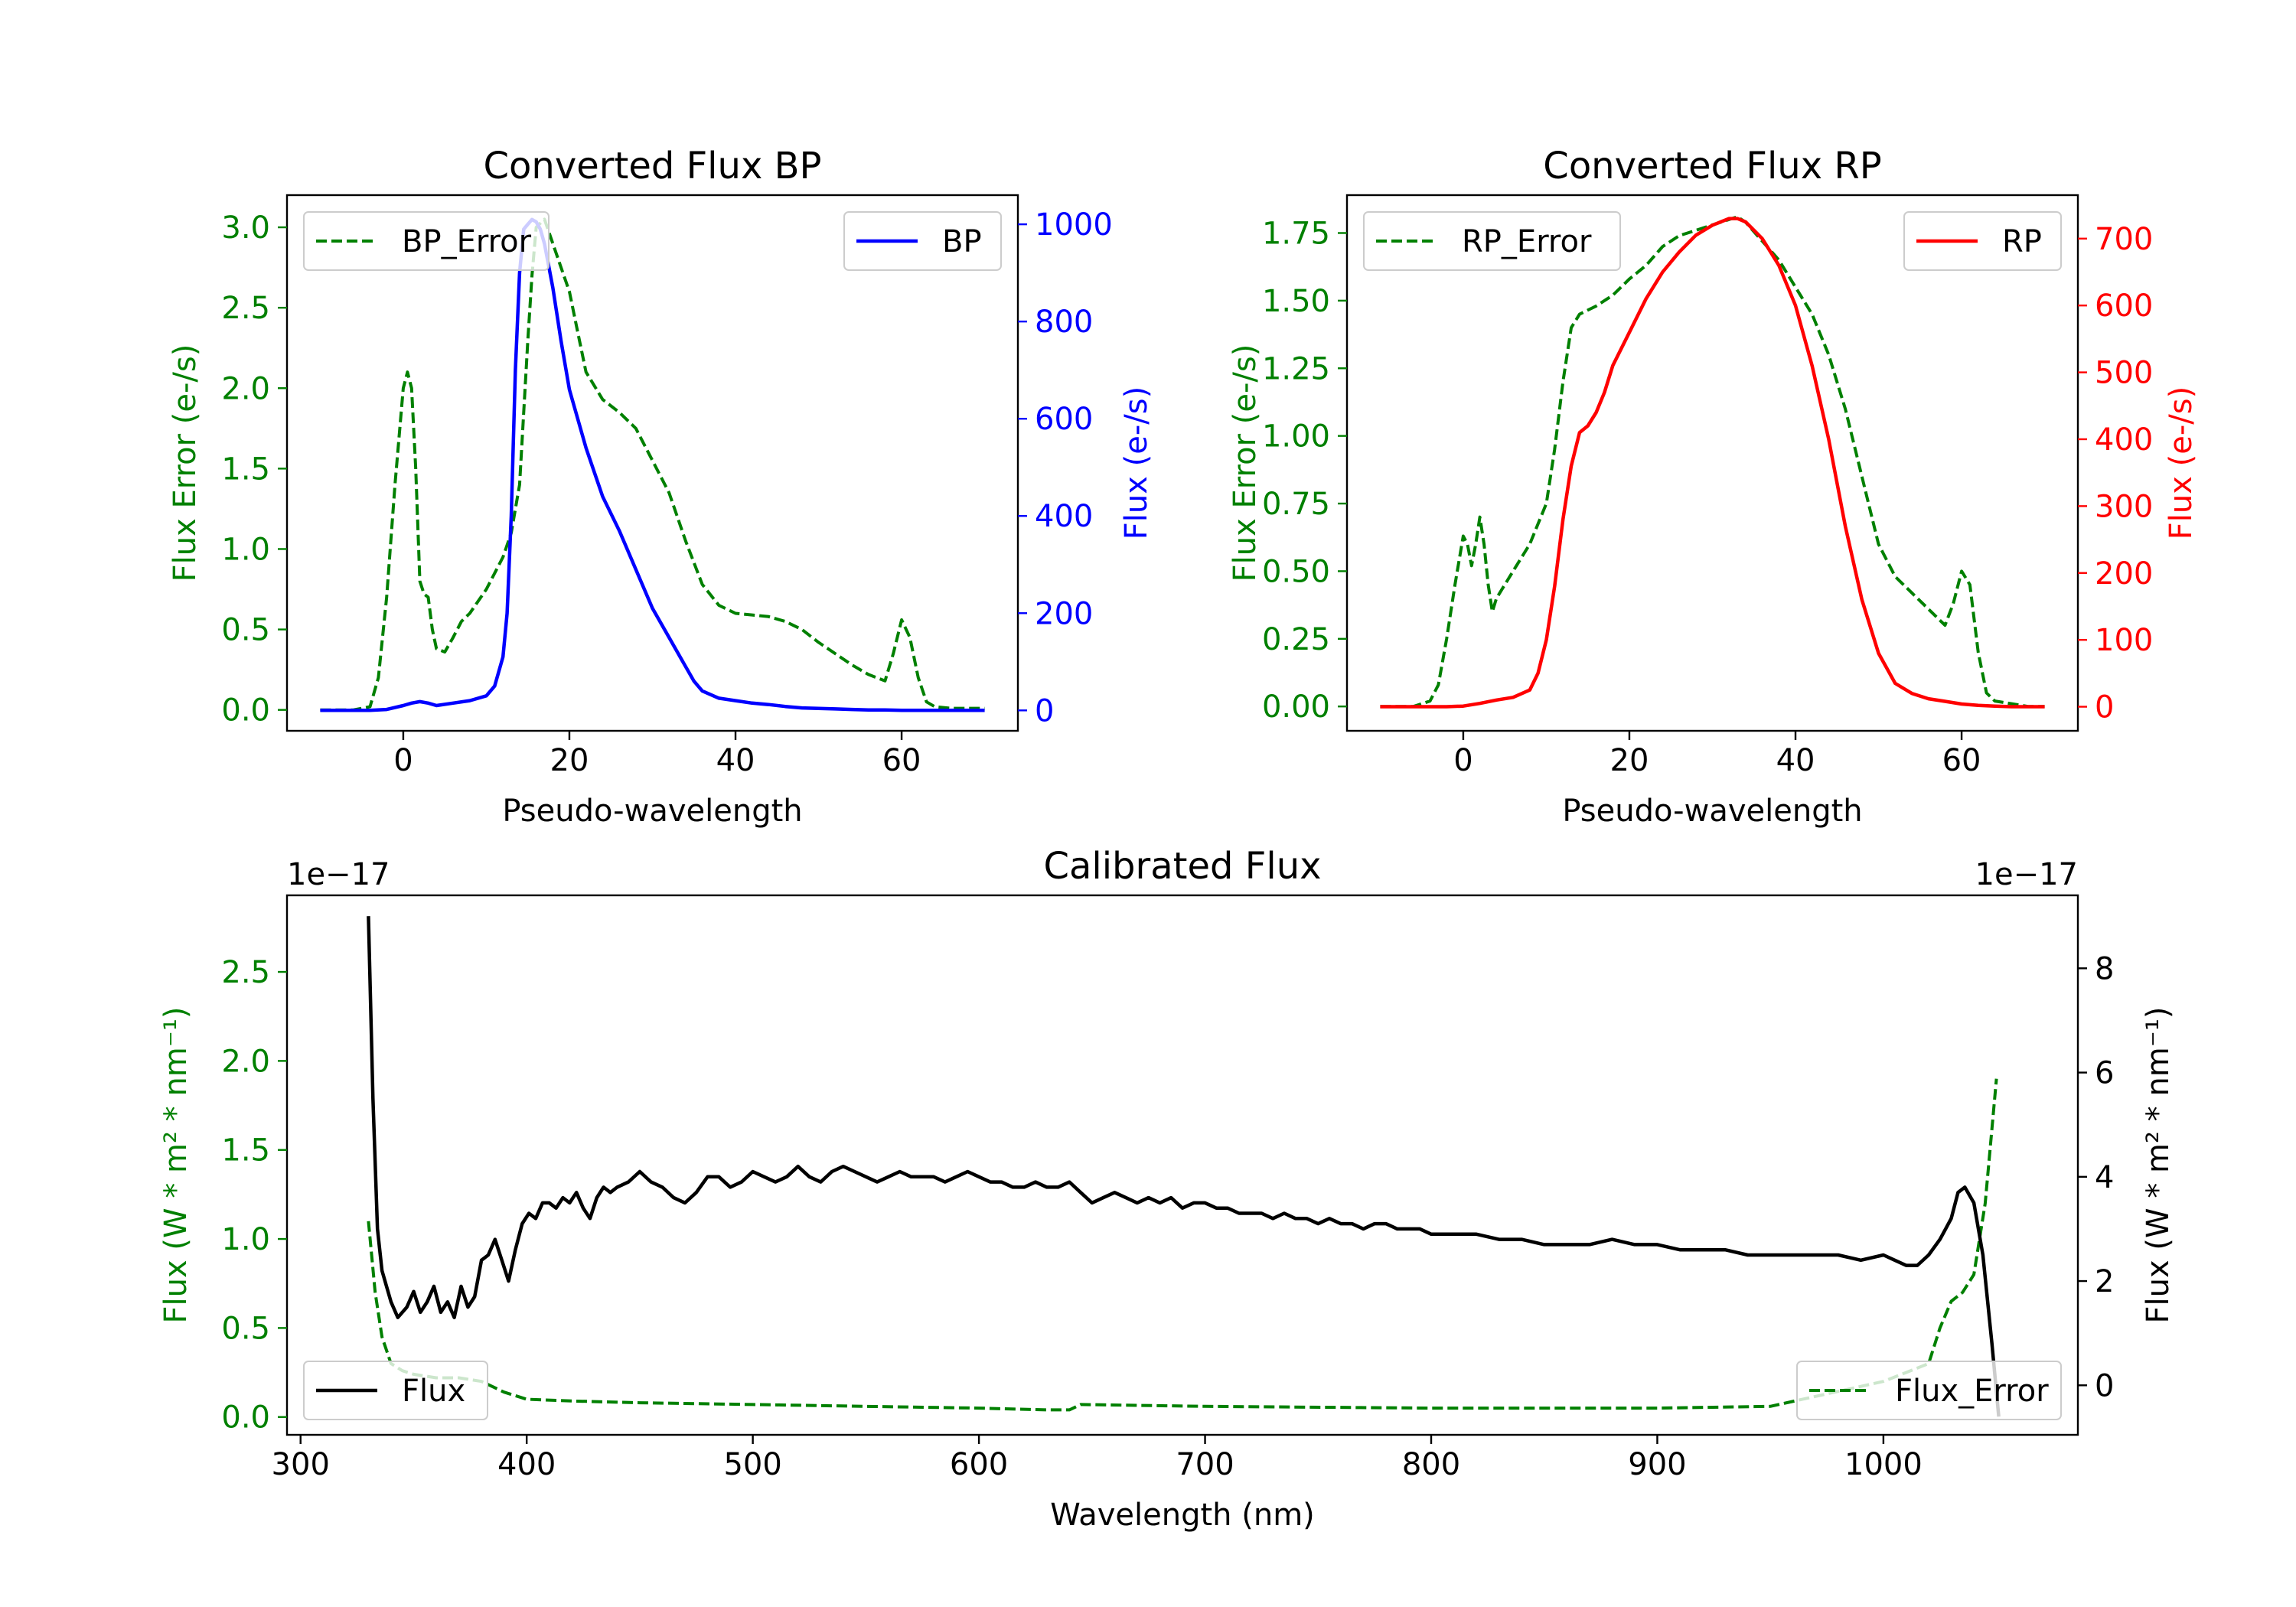 Image resolution: width=2296 pixels, height=1607 pixels. Describe the element at coordinates (1296, 301) in the screenshot. I see `y-left-tick-label: 1.50` at that location.